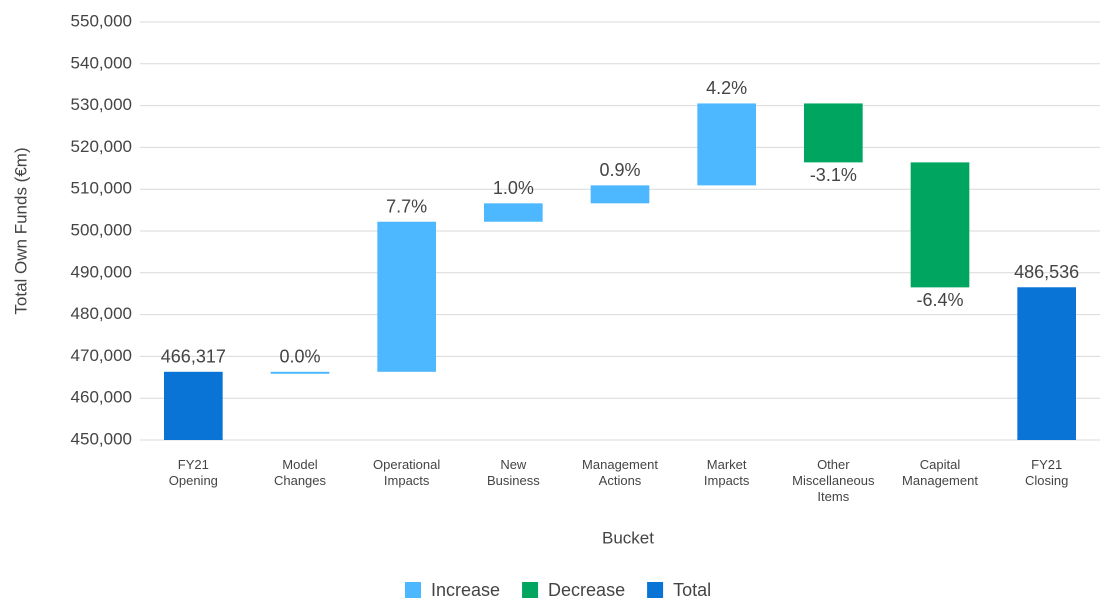 Image resolution: width=1102 pixels, height=599 pixels. I want to click on y-tick-label: 490,000, so click(101, 271).